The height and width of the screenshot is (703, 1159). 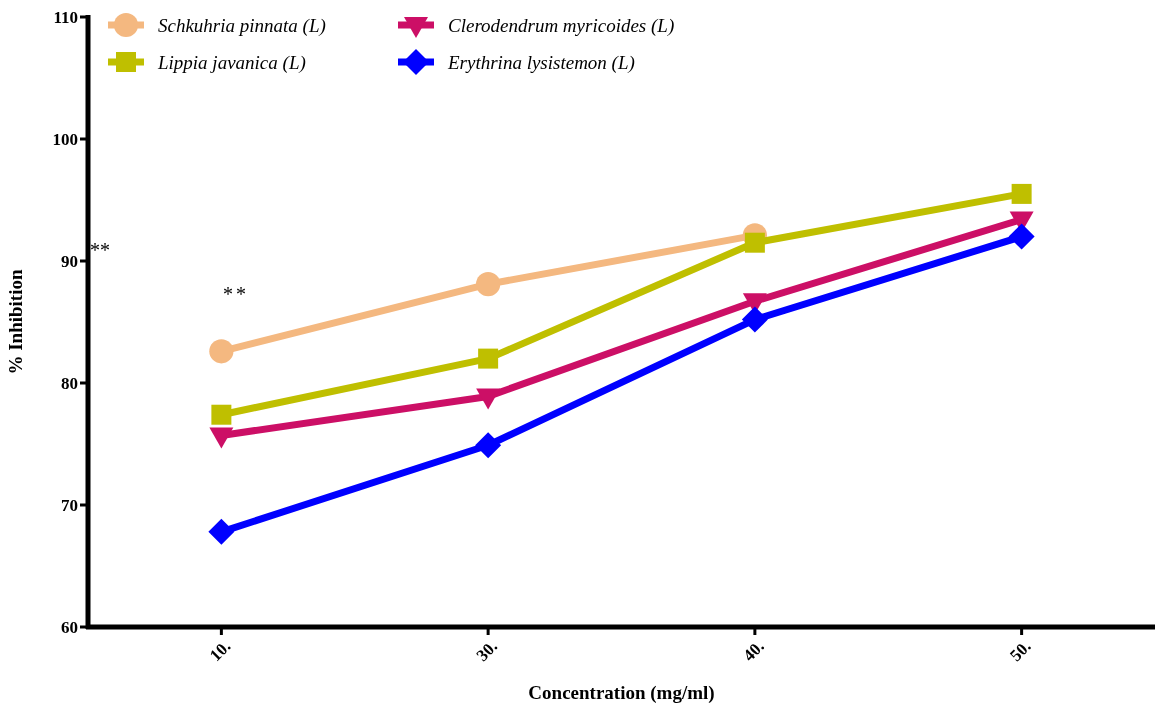 I want to click on x-tick-label: 10., so click(x=220, y=651).